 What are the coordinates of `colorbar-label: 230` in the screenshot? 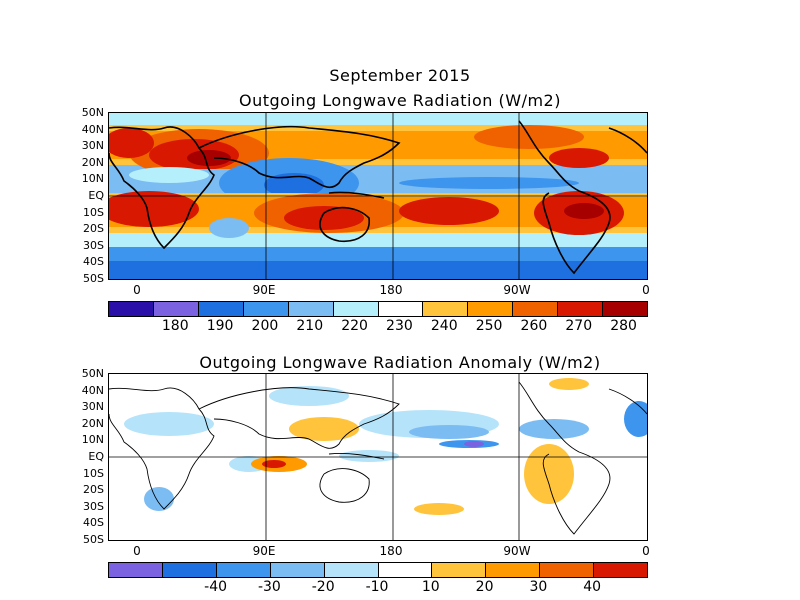 It's located at (399, 326).